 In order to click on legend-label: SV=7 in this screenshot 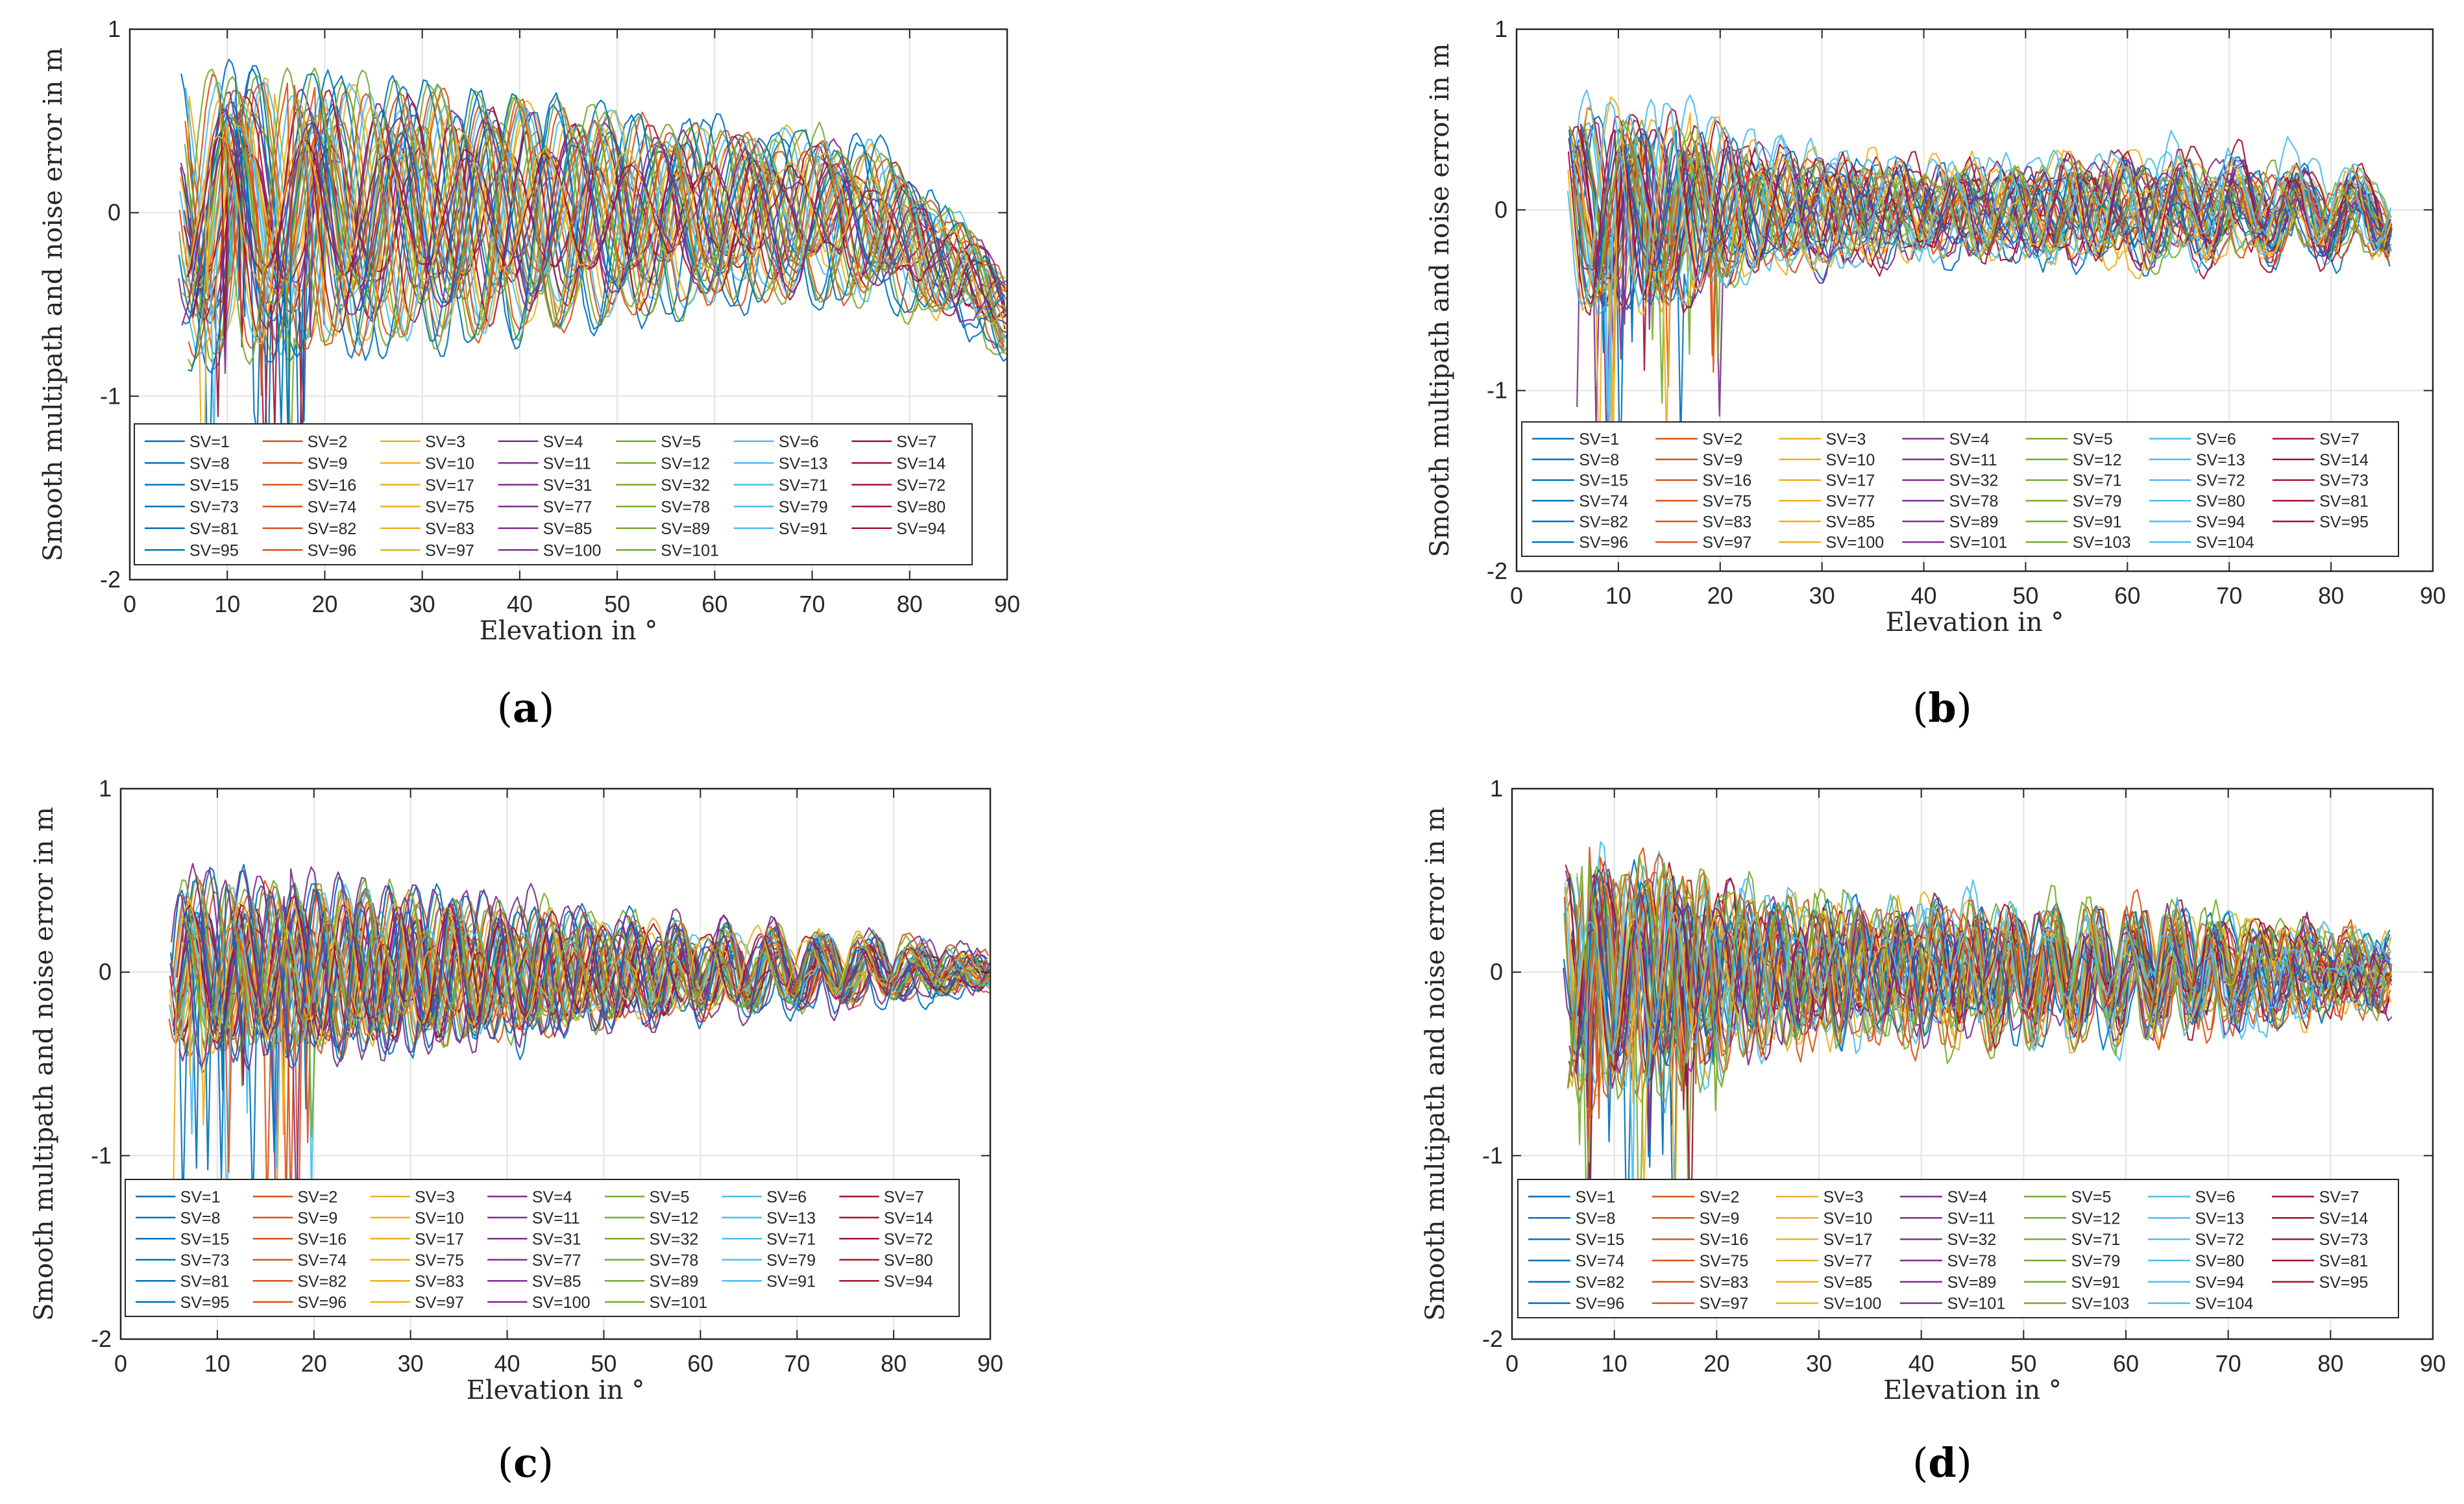, I will do `click(2339, 440)`.